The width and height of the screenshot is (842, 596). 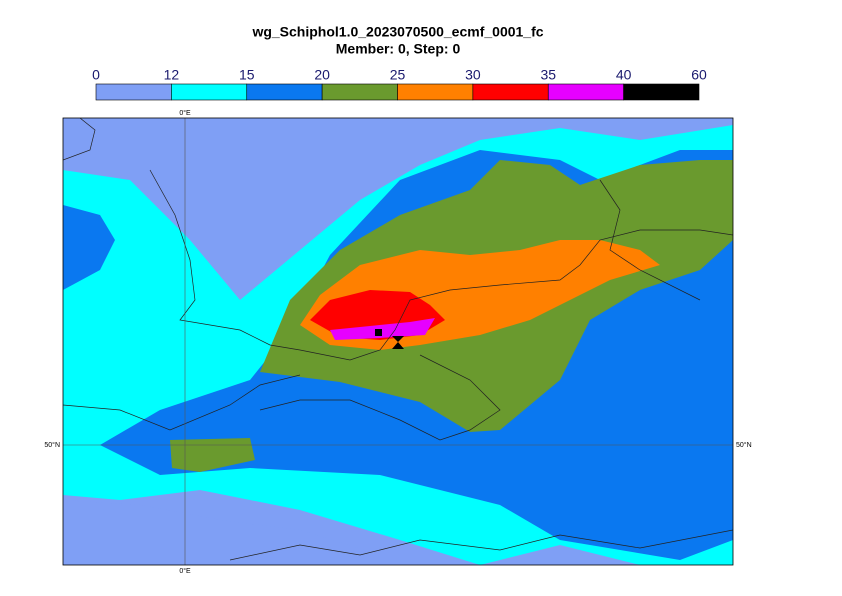 What do you see at coordinates (398, 49) in the screenshot?
I see `subtitle: Member: 0, Step: 0` at bounding box center [398, 49].